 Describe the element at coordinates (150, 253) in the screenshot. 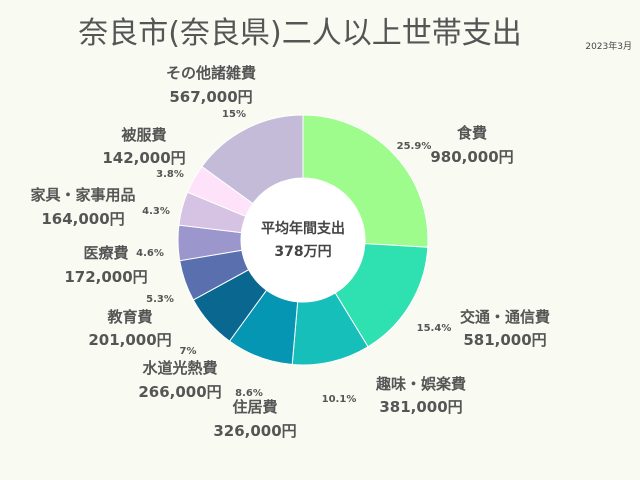

I see `slice-percent-label: 4.6%` at that location.